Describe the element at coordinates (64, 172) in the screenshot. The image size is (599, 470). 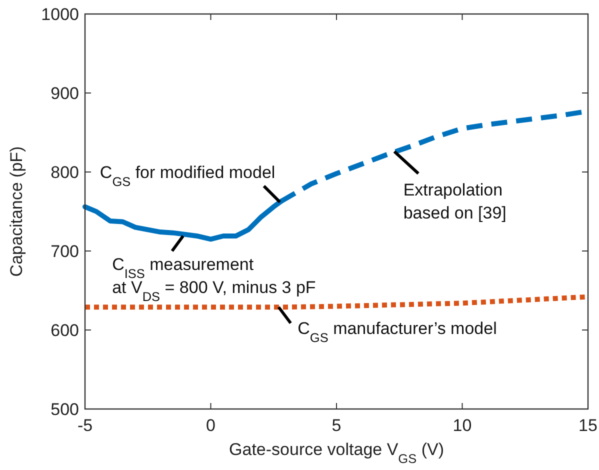
I see `y-tick-label: 800` at that location.